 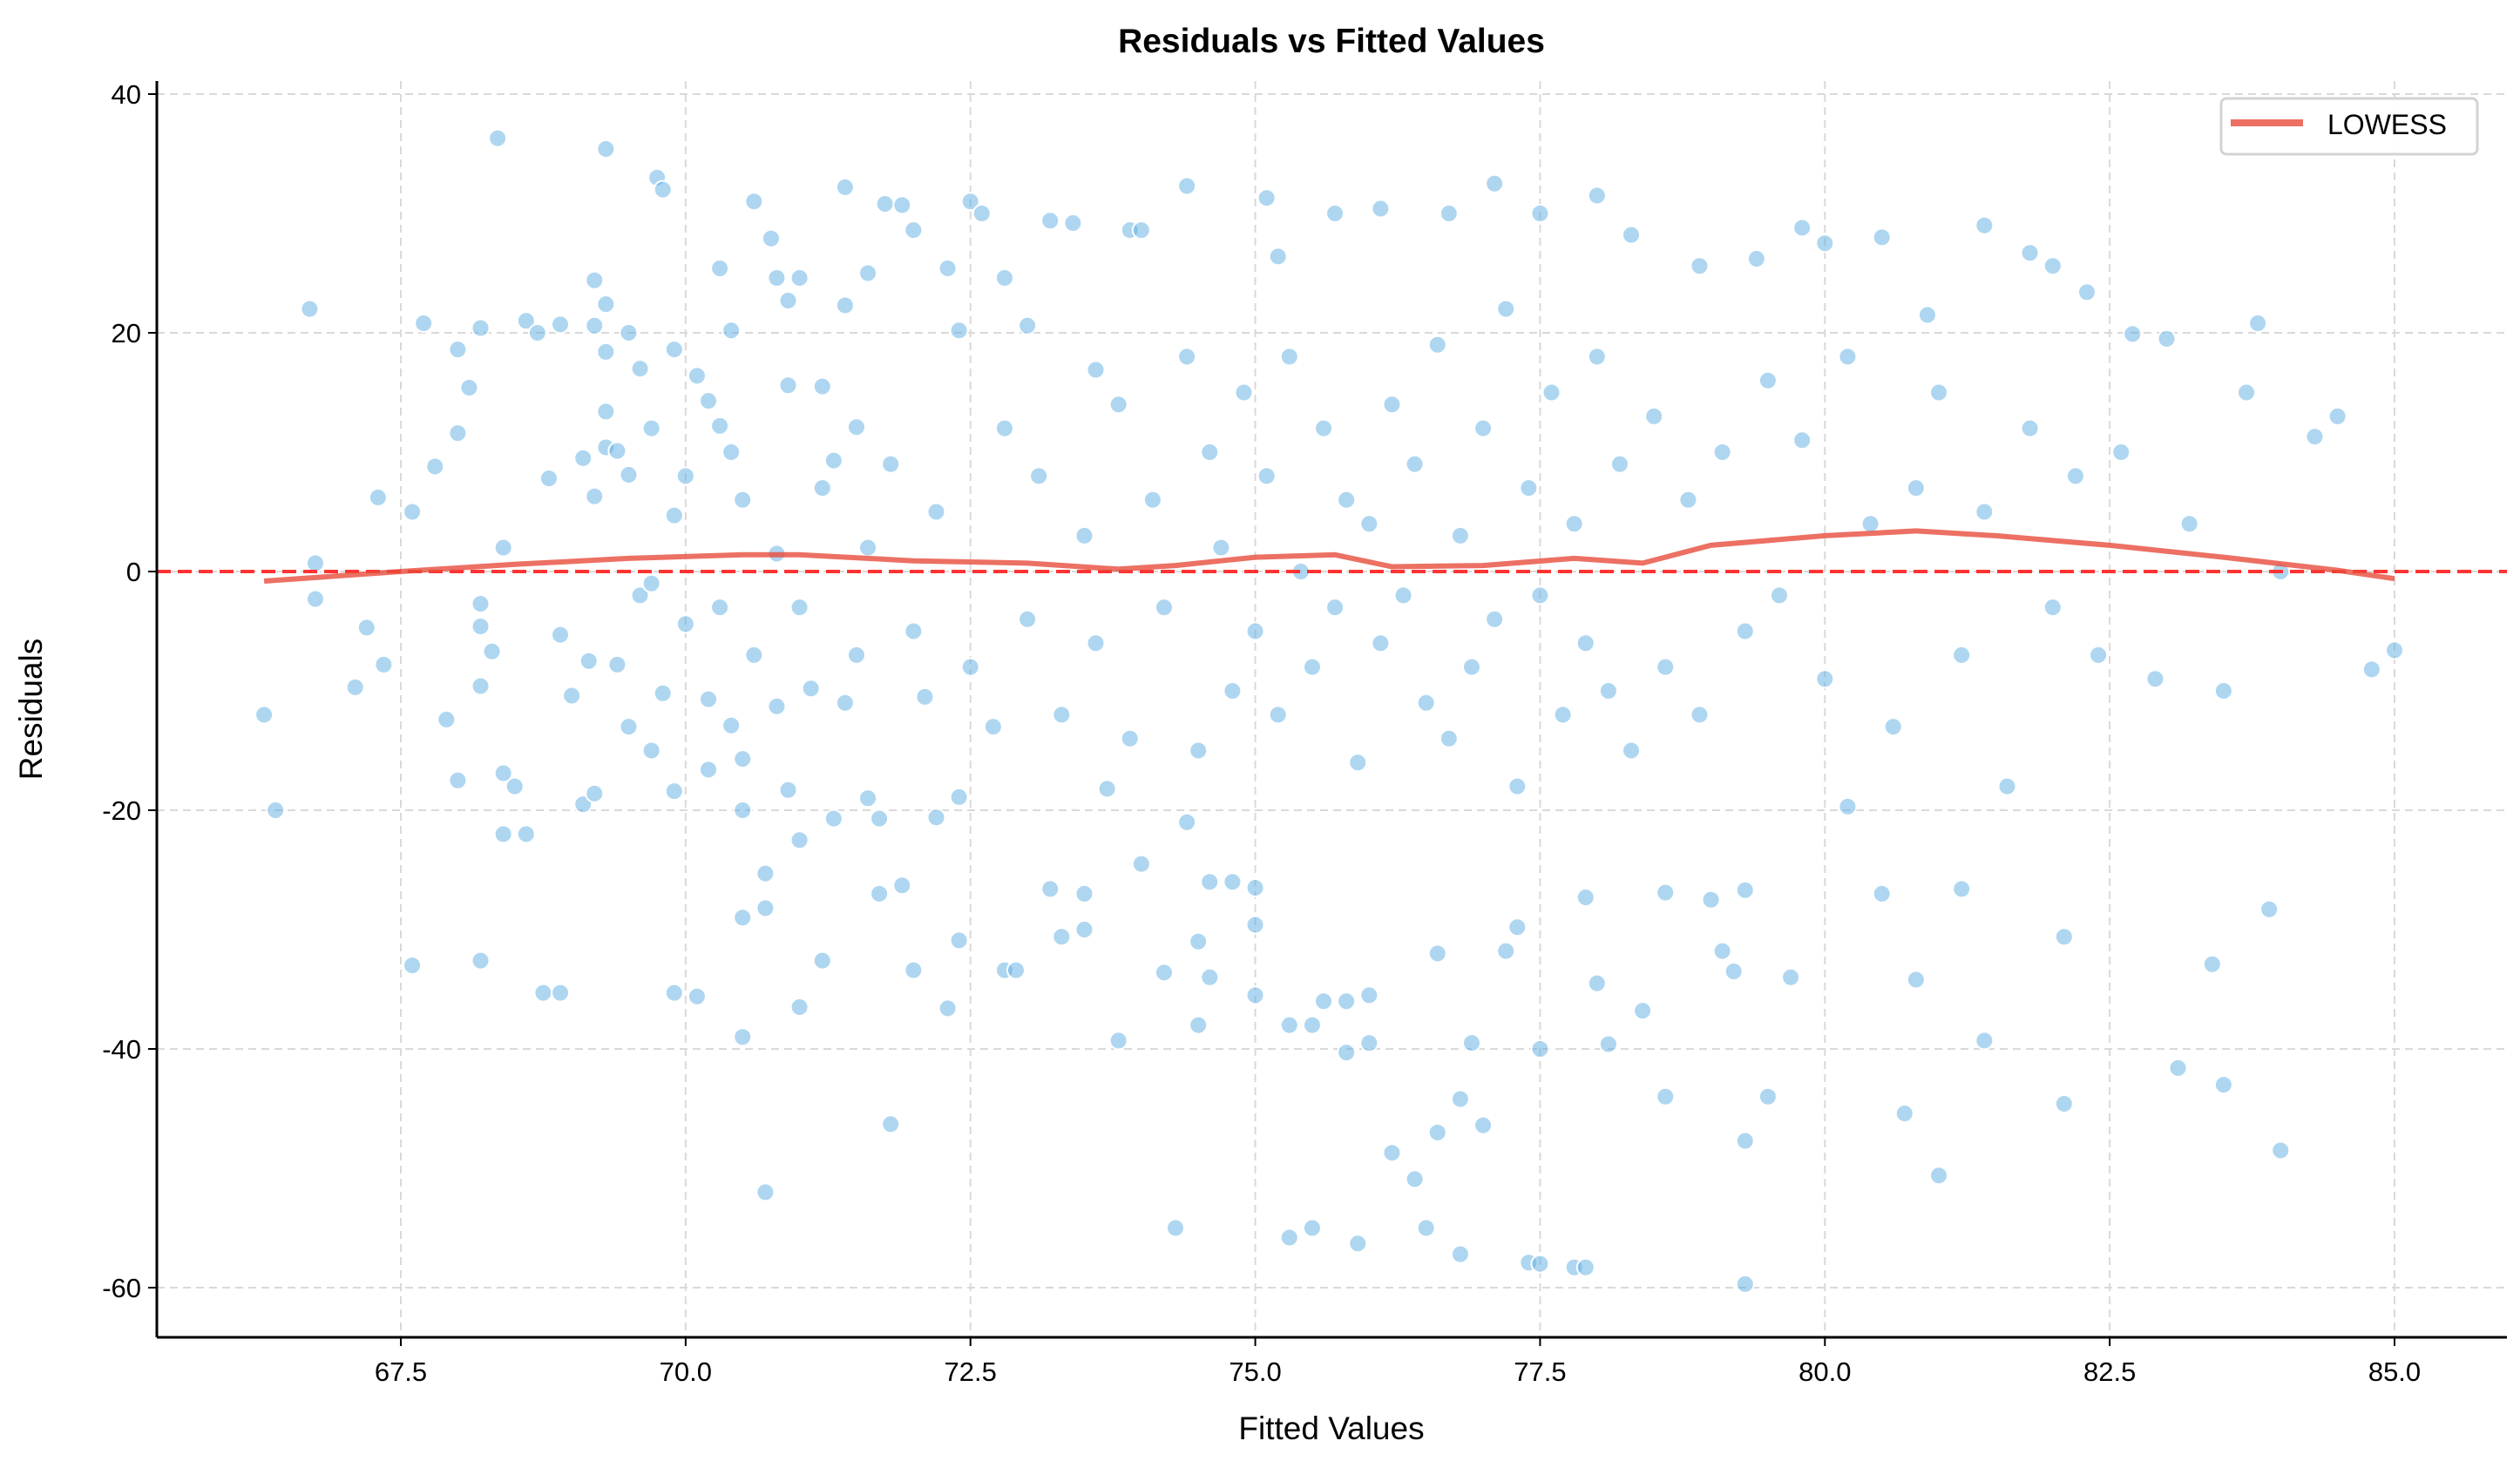 I want to click on legend: LOWESS, so click(x=2349, y=126).